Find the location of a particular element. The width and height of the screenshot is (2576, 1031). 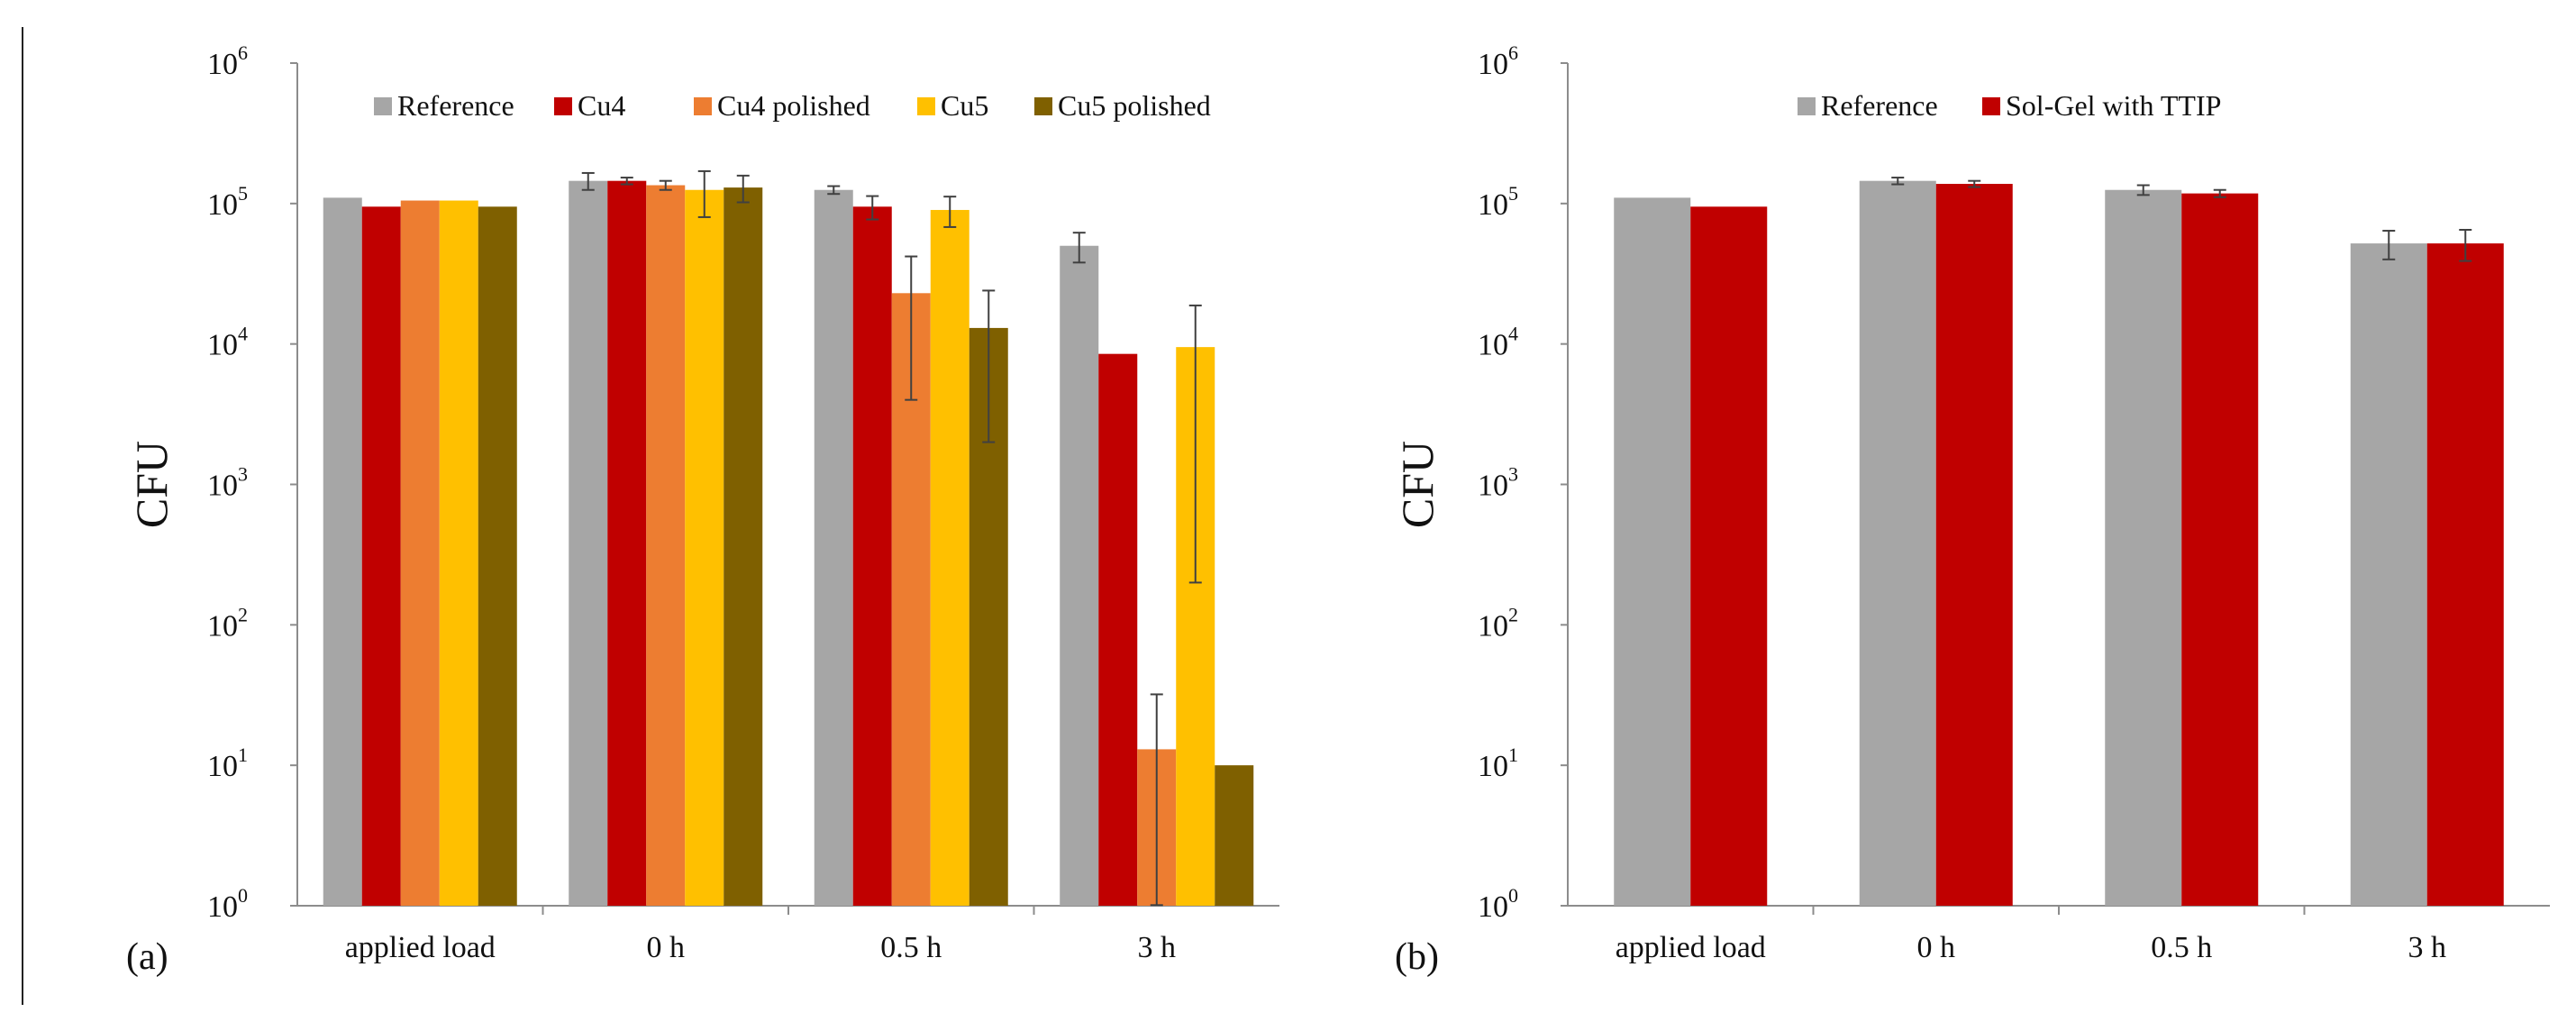

legend-item: Sol-Gel with TTIP is located at coordinates (2101, 105).